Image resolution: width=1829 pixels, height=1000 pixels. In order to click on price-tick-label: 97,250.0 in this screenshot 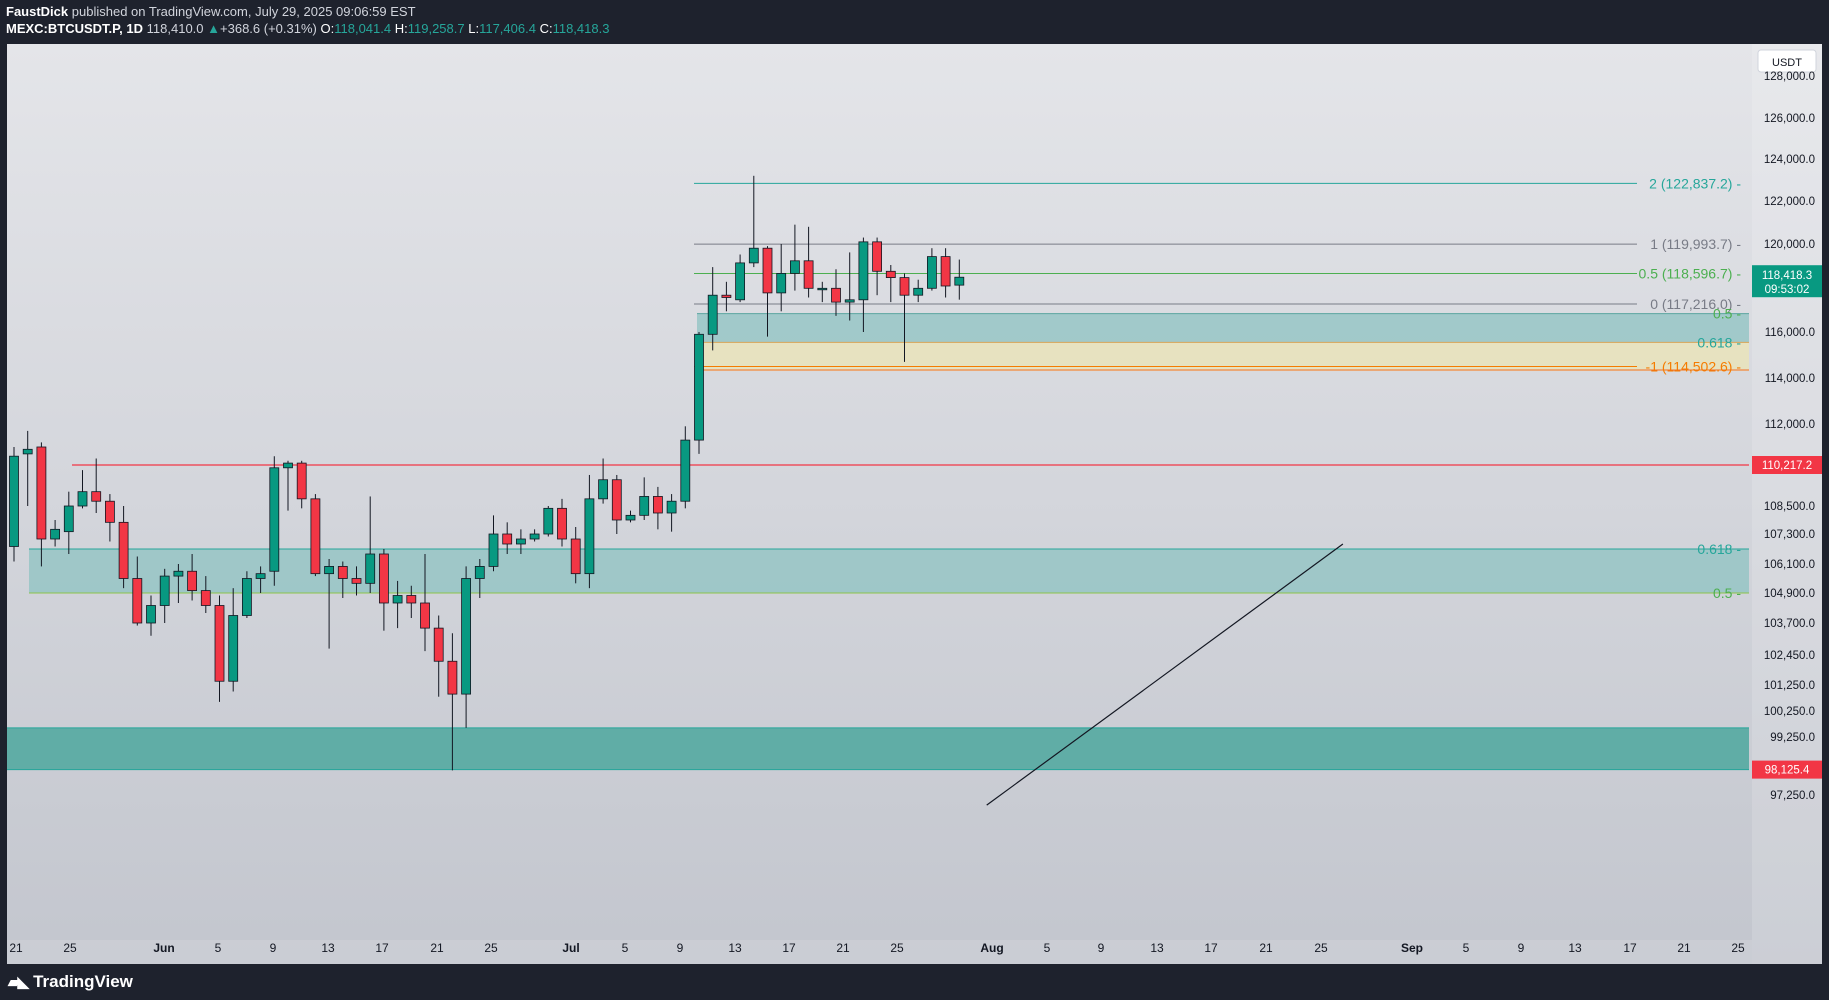, I will do `click(1792, 796)`.